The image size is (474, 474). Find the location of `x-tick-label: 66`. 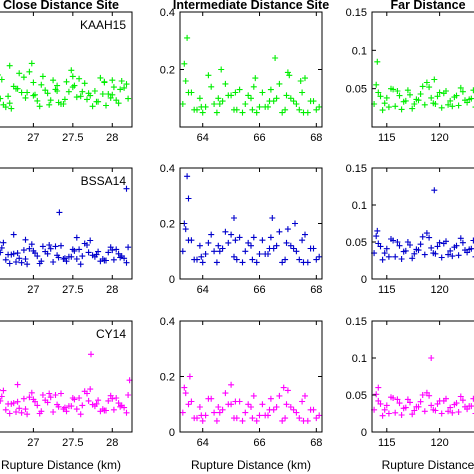

x-tick-label: 66 is located at coordinates (259, 443).